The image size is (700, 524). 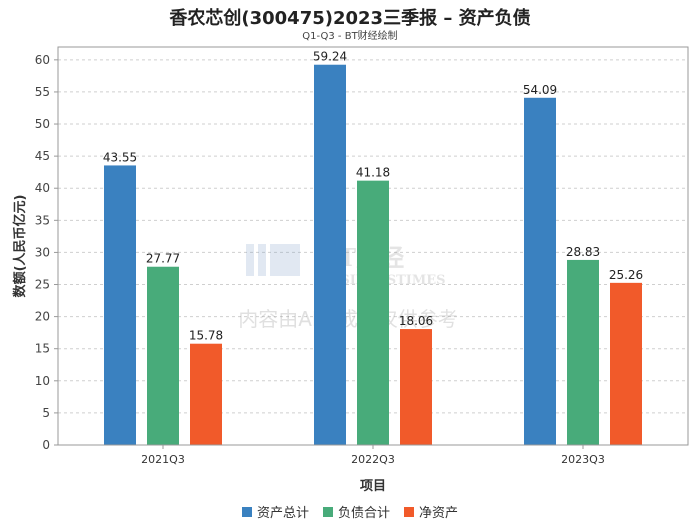 I want to click on data-label: 18.06, so click(x=416, y=321).